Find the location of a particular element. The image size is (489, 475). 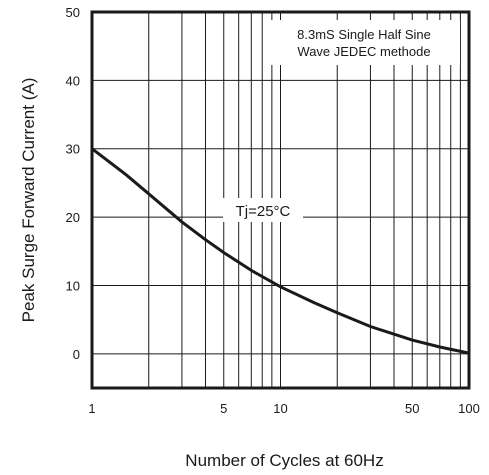

x-tick-label: 10 is located at coordinates (280, 408).